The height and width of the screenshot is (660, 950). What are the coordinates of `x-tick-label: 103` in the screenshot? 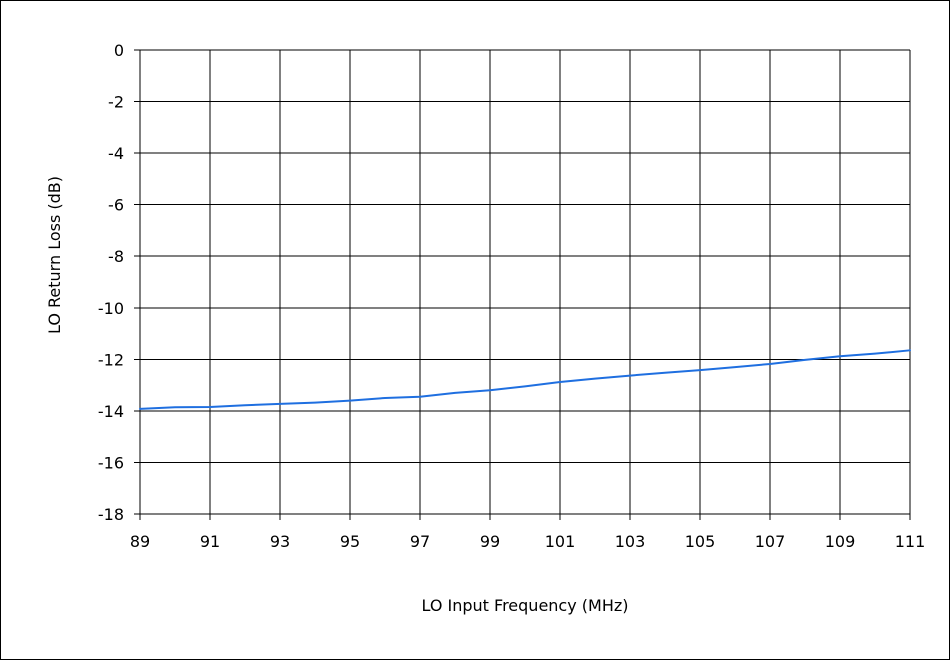 It's located at (630, 541).